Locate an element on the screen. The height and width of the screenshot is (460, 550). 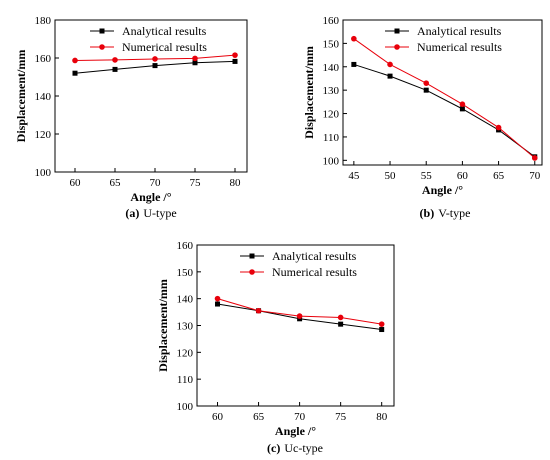
caption-letter: (b) is located at coordinates (427, 213).